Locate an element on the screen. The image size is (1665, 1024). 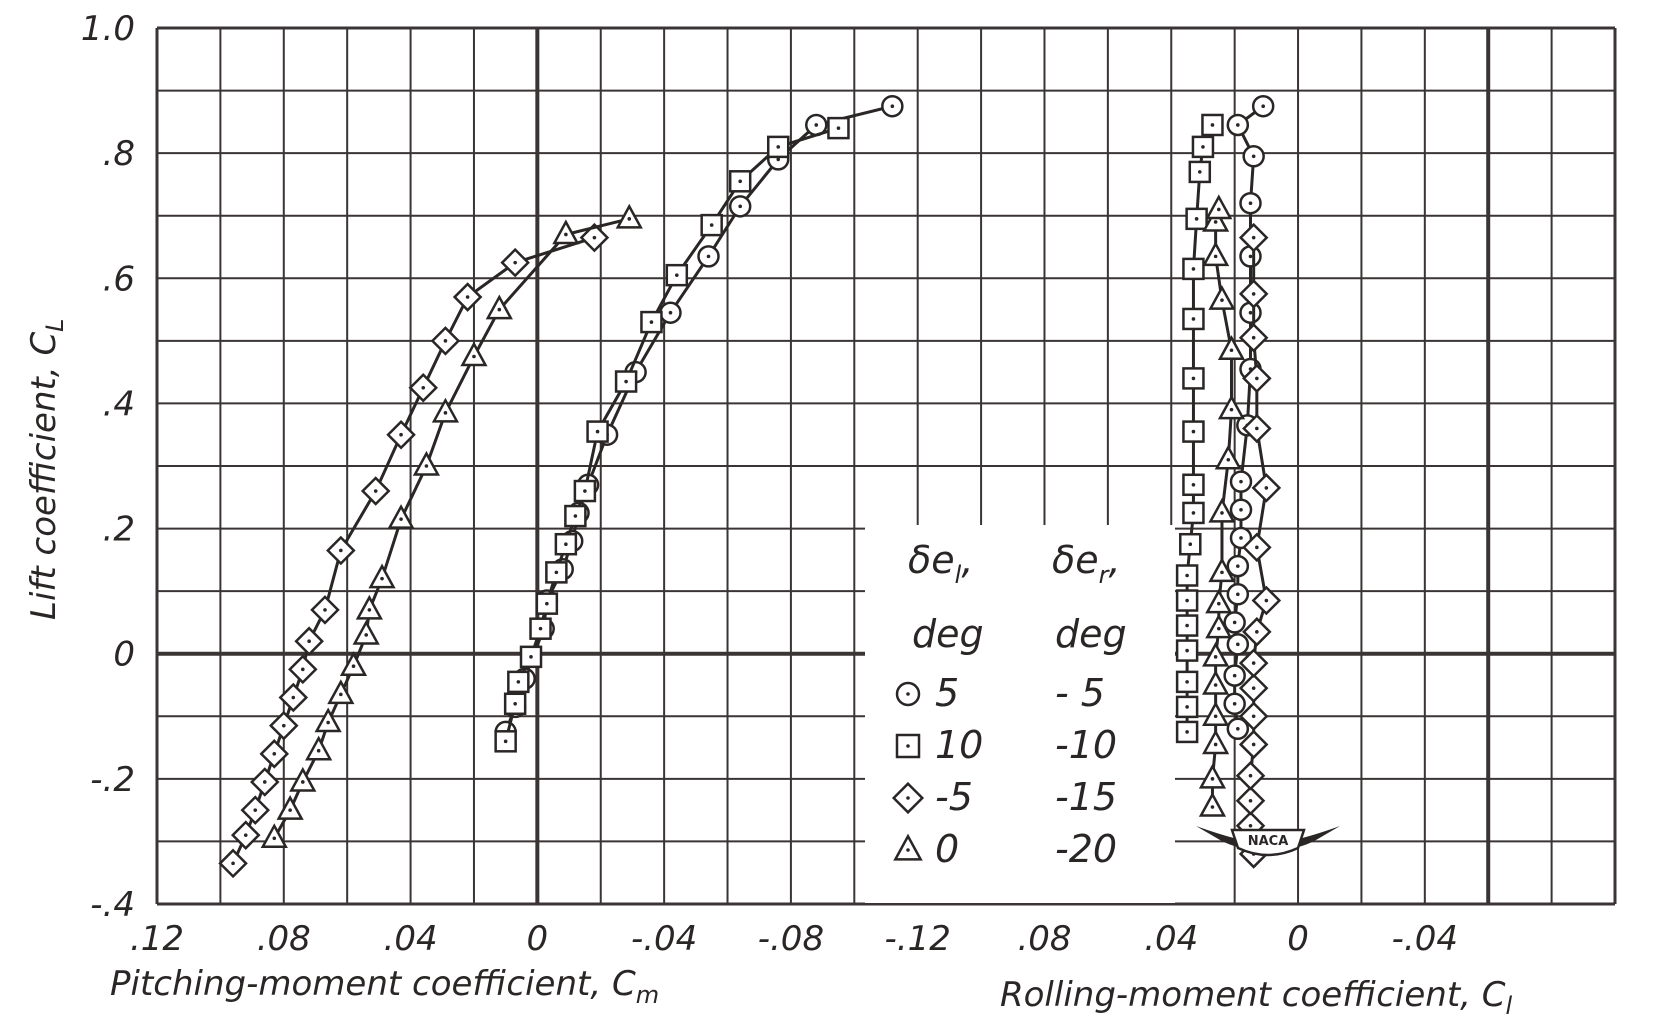
rolling-moment-series is located at coordinates (1228, 481).